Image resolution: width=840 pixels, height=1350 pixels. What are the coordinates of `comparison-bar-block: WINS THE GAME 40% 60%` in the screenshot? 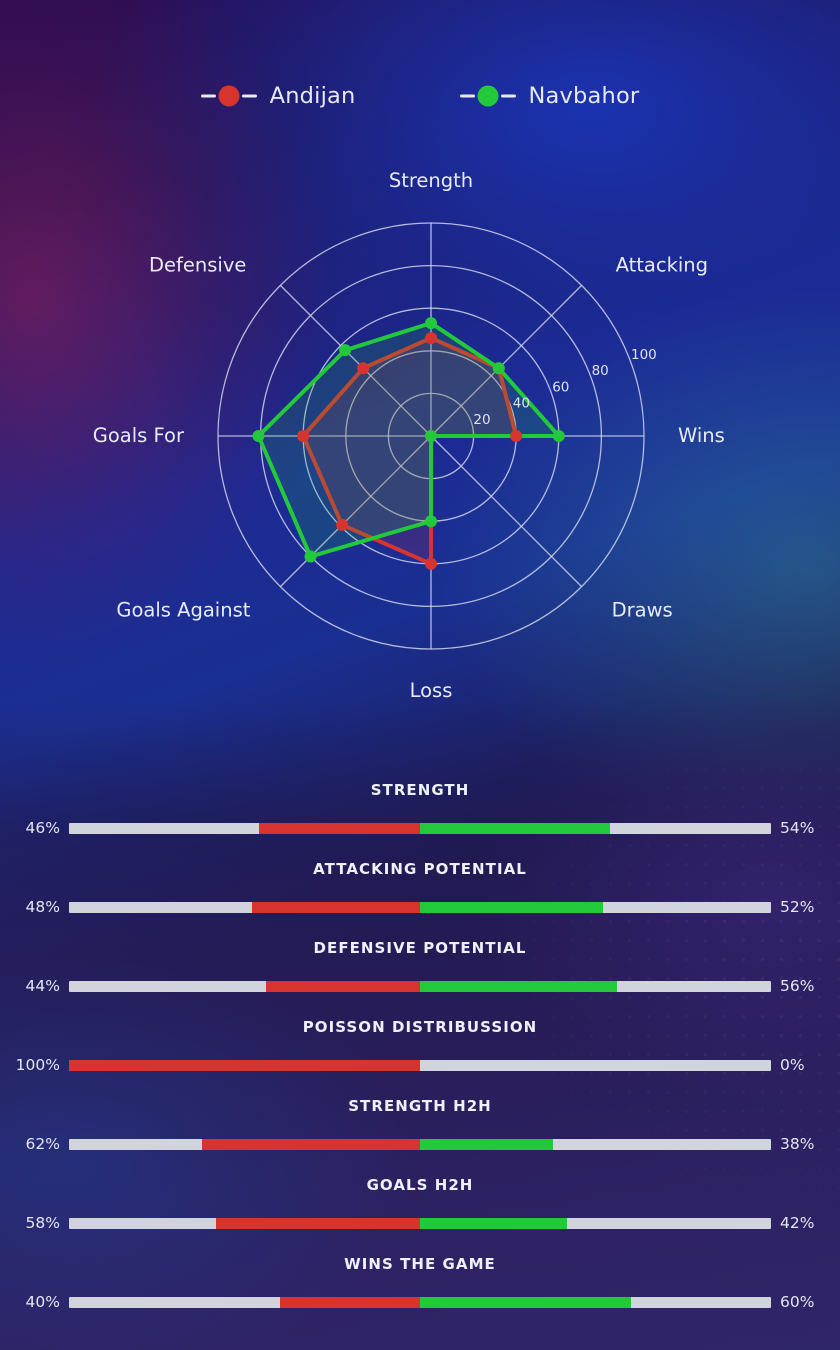 It's located at (420, 1288).